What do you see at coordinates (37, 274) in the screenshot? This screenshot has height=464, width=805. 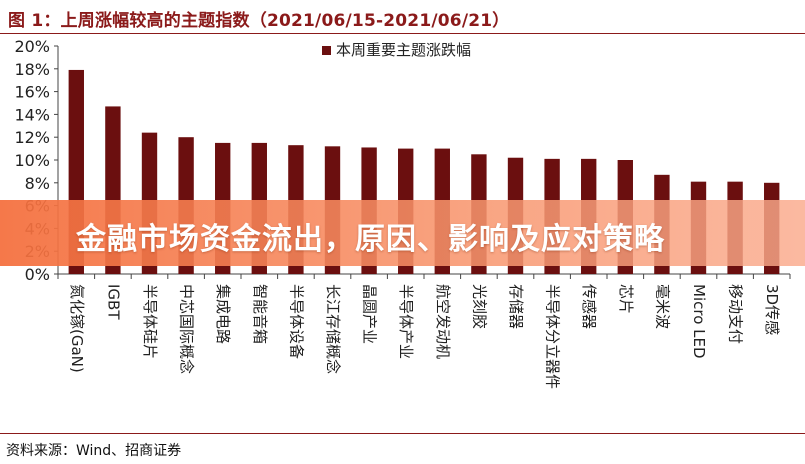 I see `y-tick-label: 0%` at bounding box center [37, 274].